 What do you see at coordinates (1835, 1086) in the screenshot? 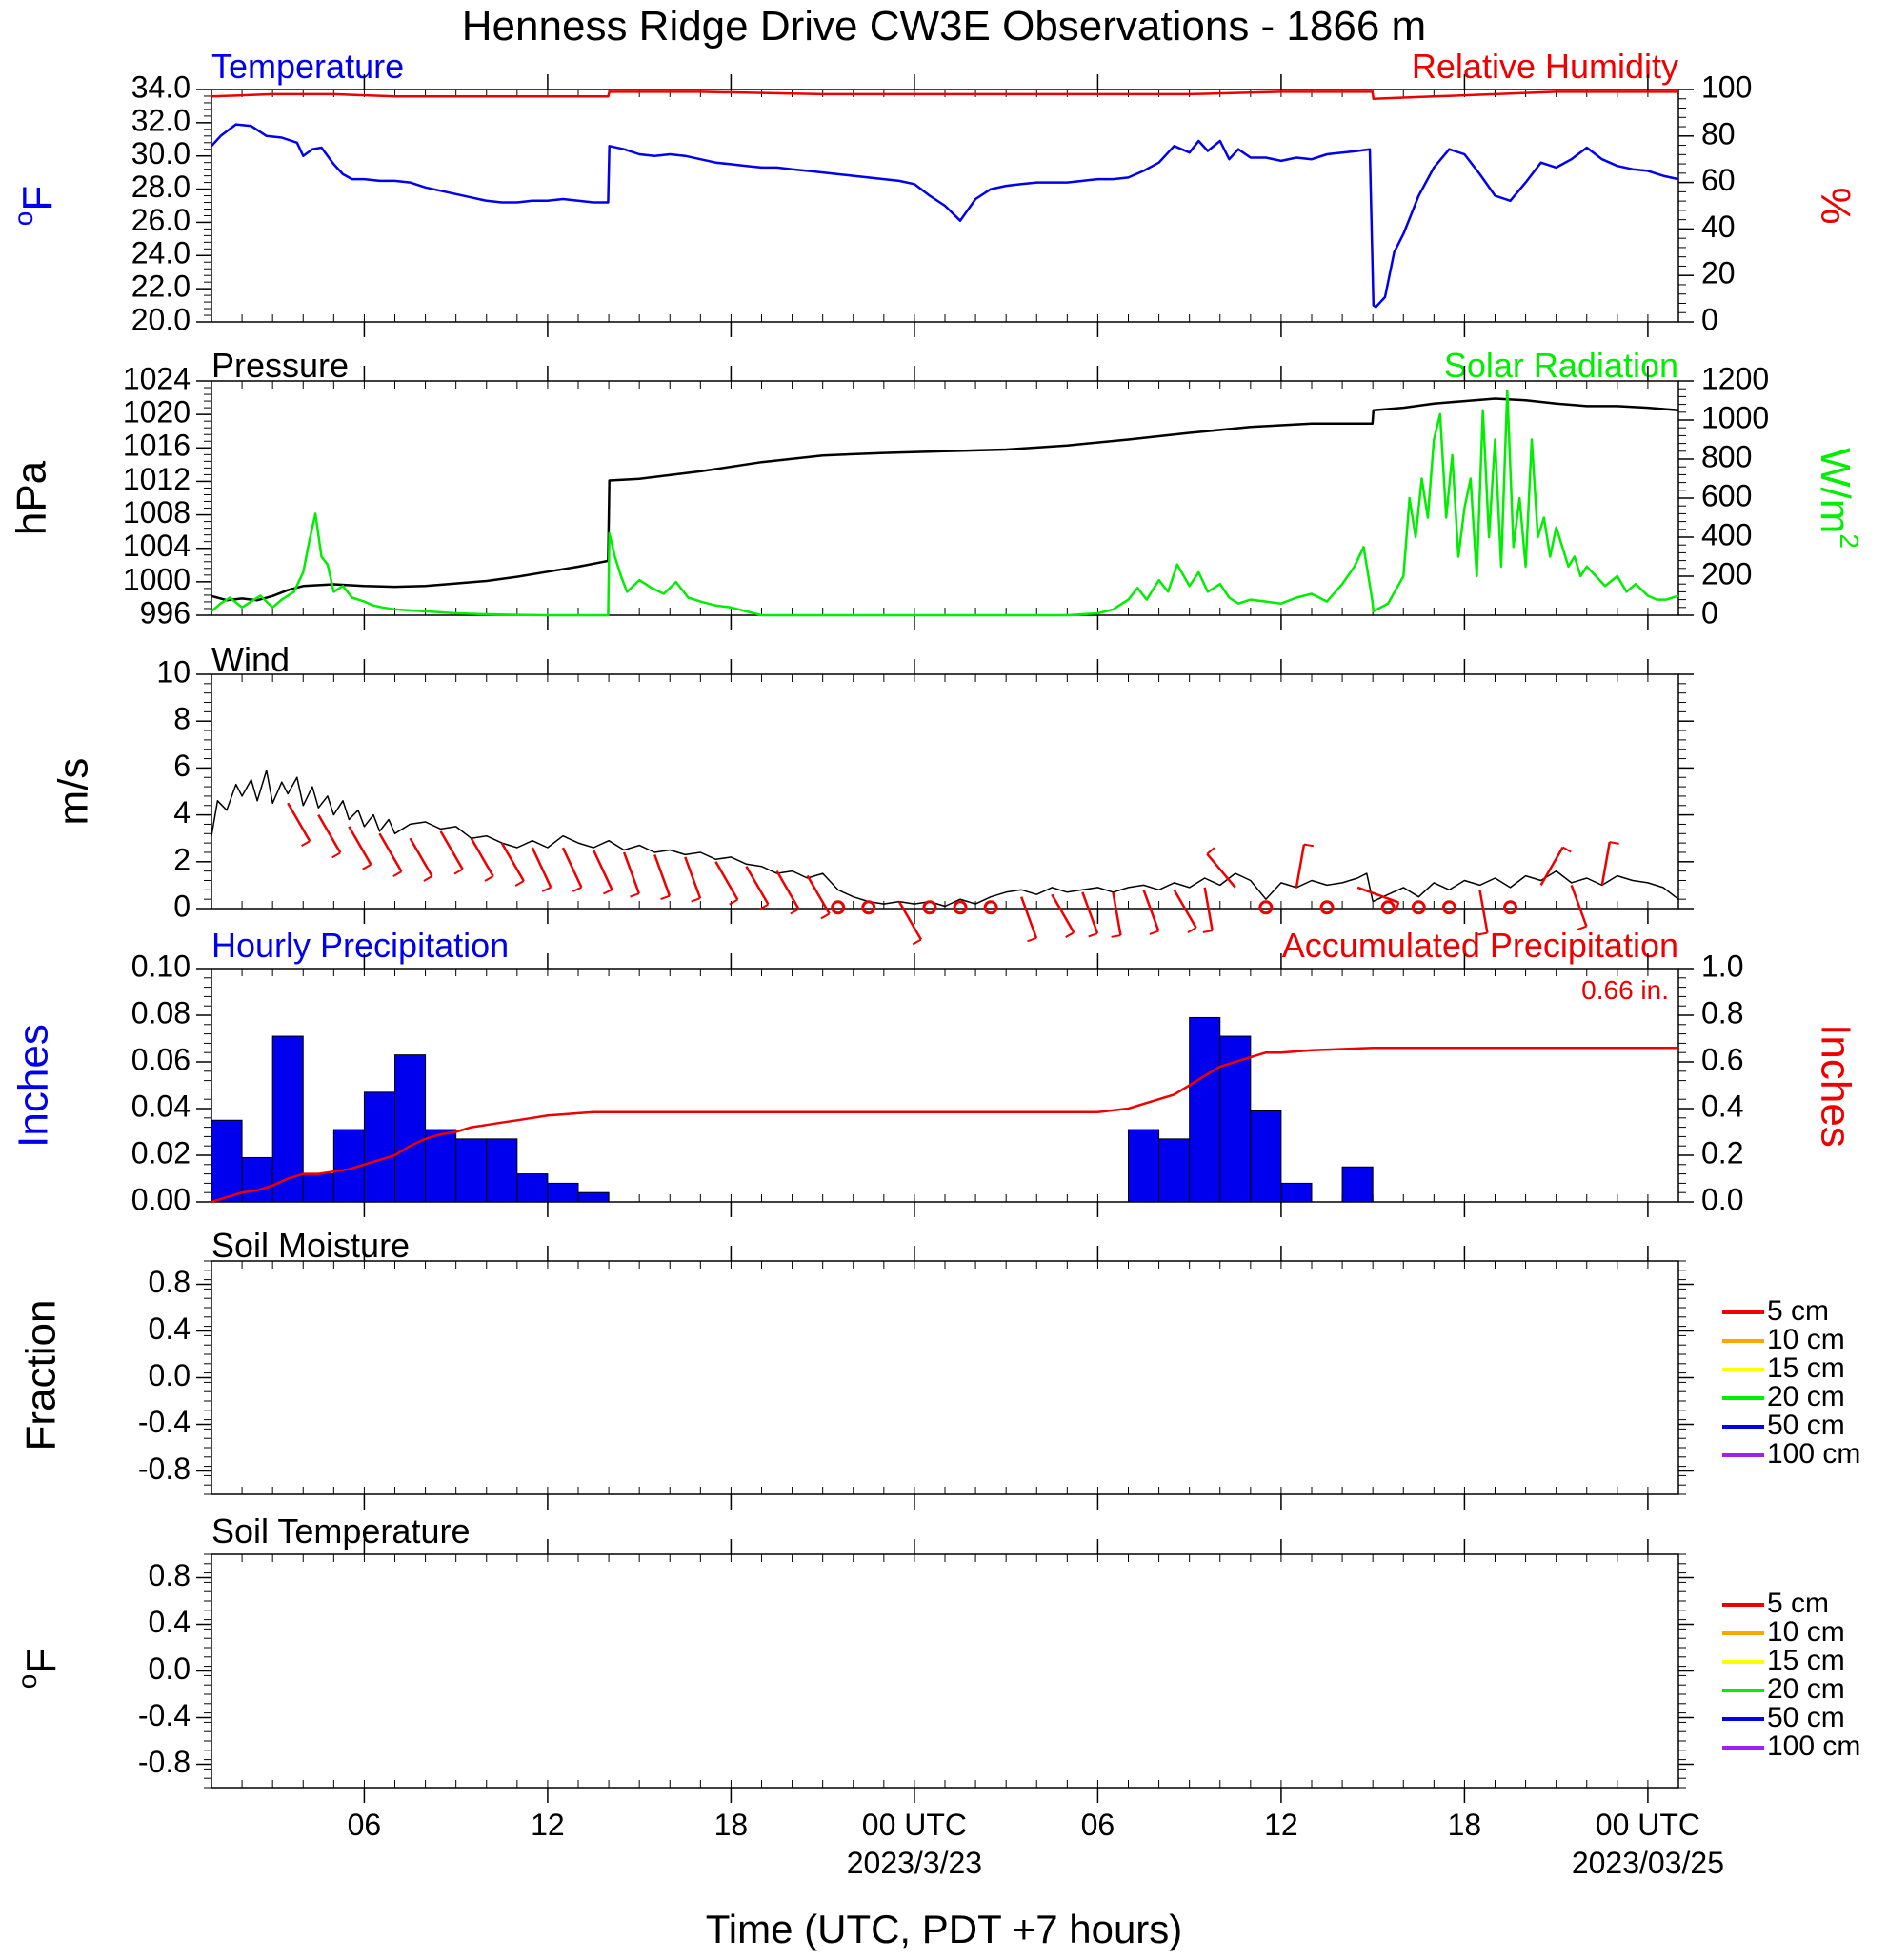
I see `accum-precip-axis-label: Inches` at bounding box center [1835, 1086].